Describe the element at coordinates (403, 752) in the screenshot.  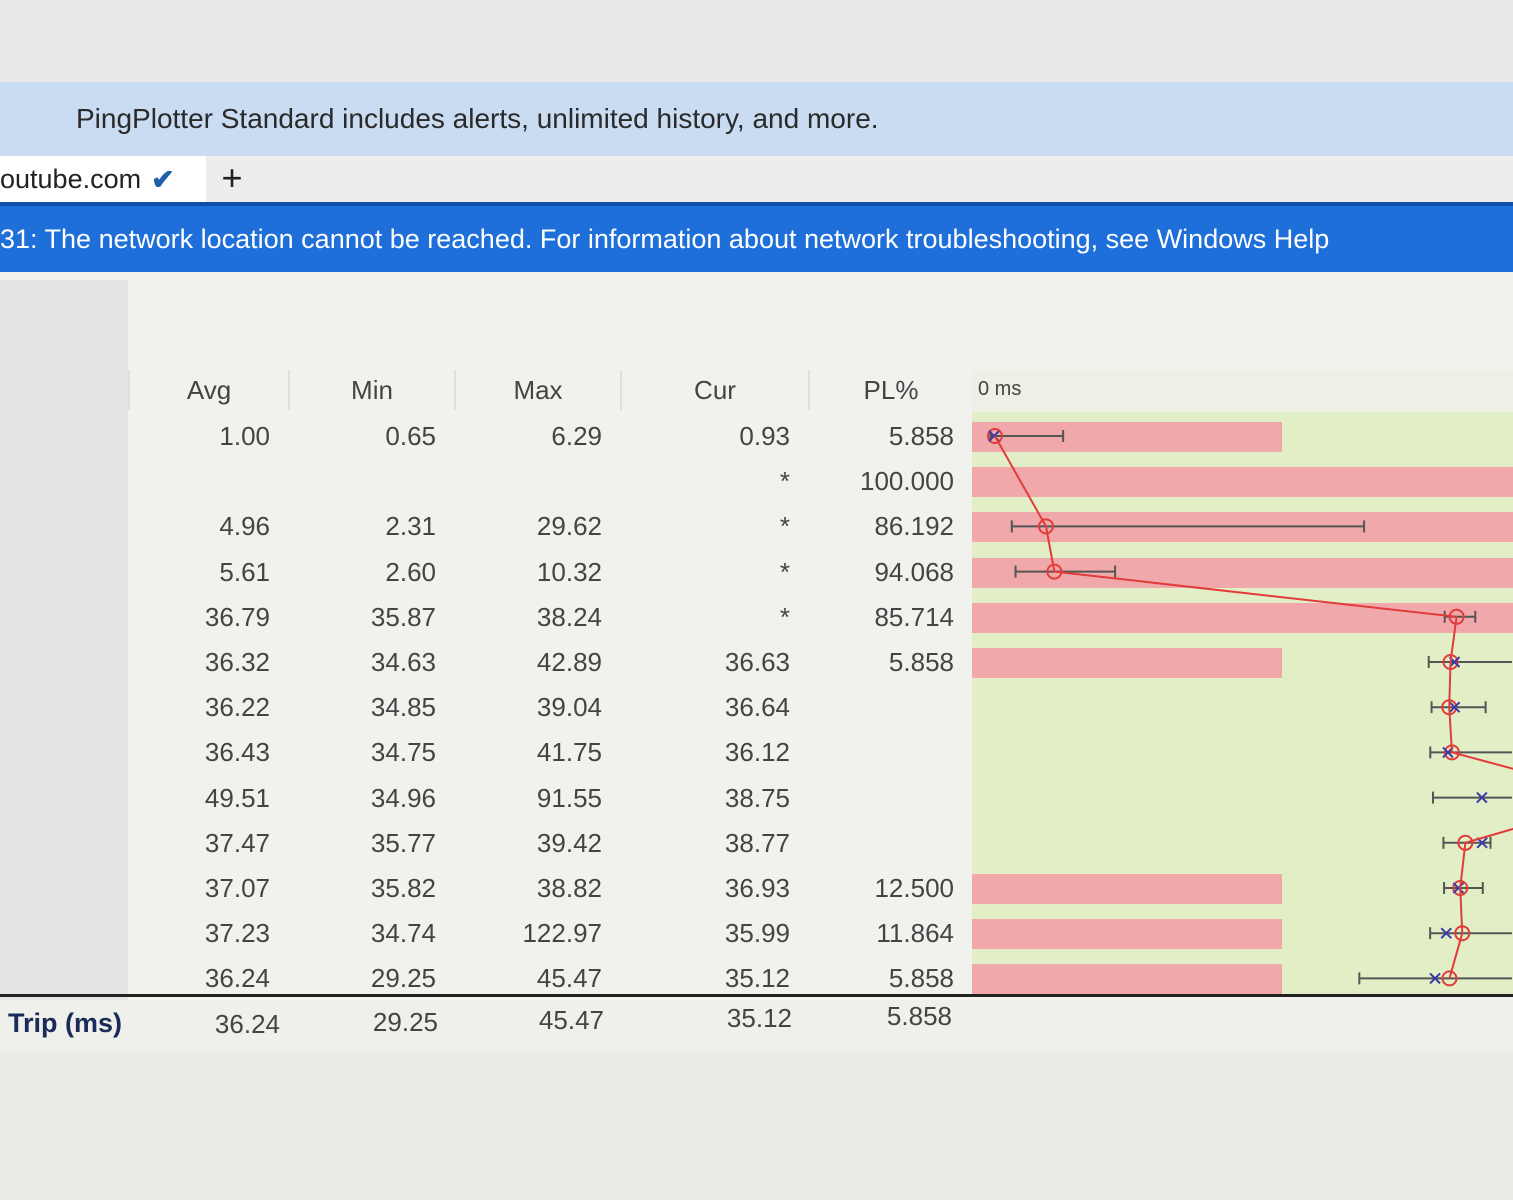
I see `cell-min: 34.75` at that location.